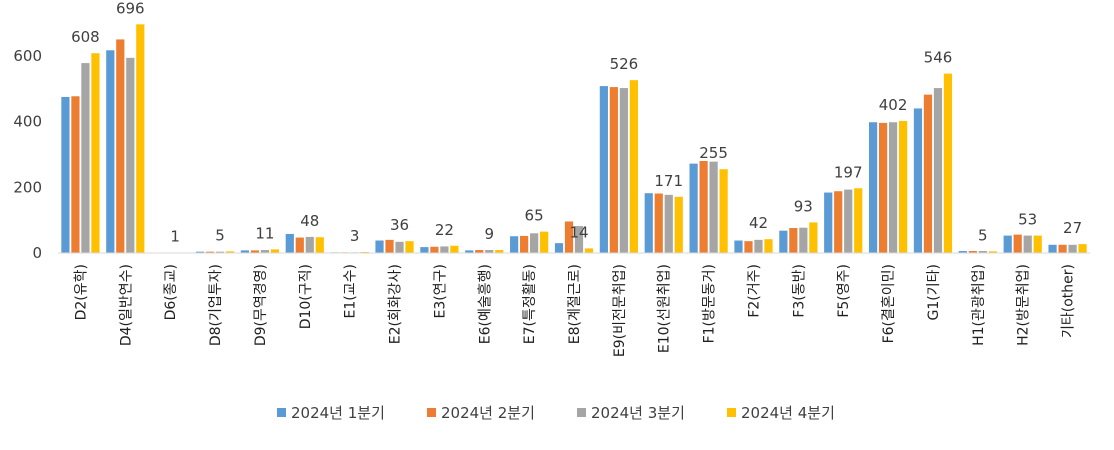 This screenshot has width=1114, height=450. What do you see at coordinates (668, 181) in the screenshot?
I see `data-label: 171` at bounding box center [668, 181].